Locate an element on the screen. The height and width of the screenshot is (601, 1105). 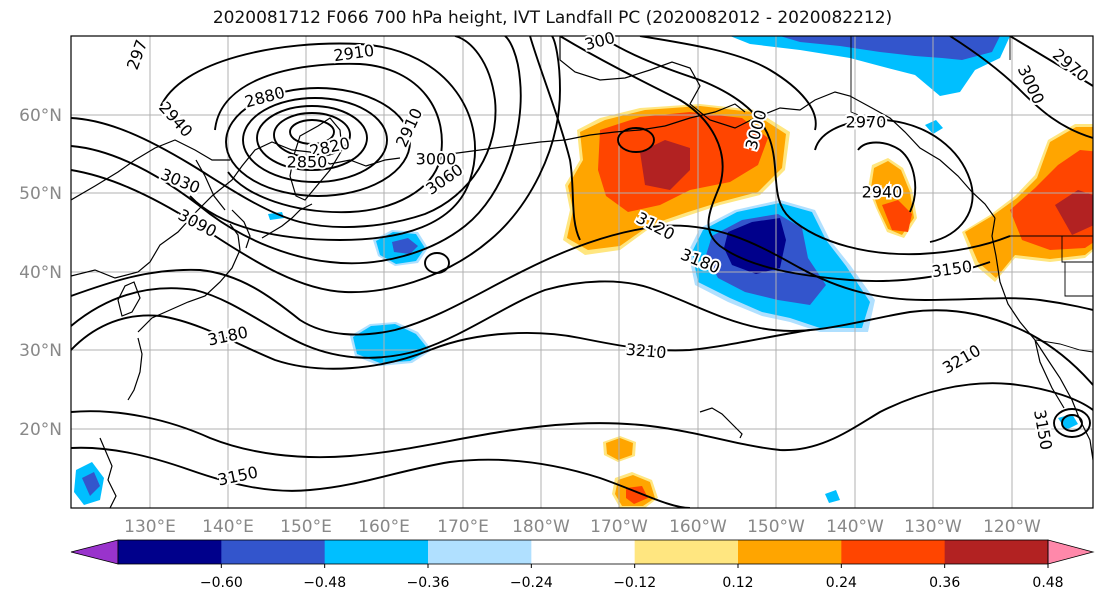
longitude-label: 150°W is located at coordinates (776, 527).